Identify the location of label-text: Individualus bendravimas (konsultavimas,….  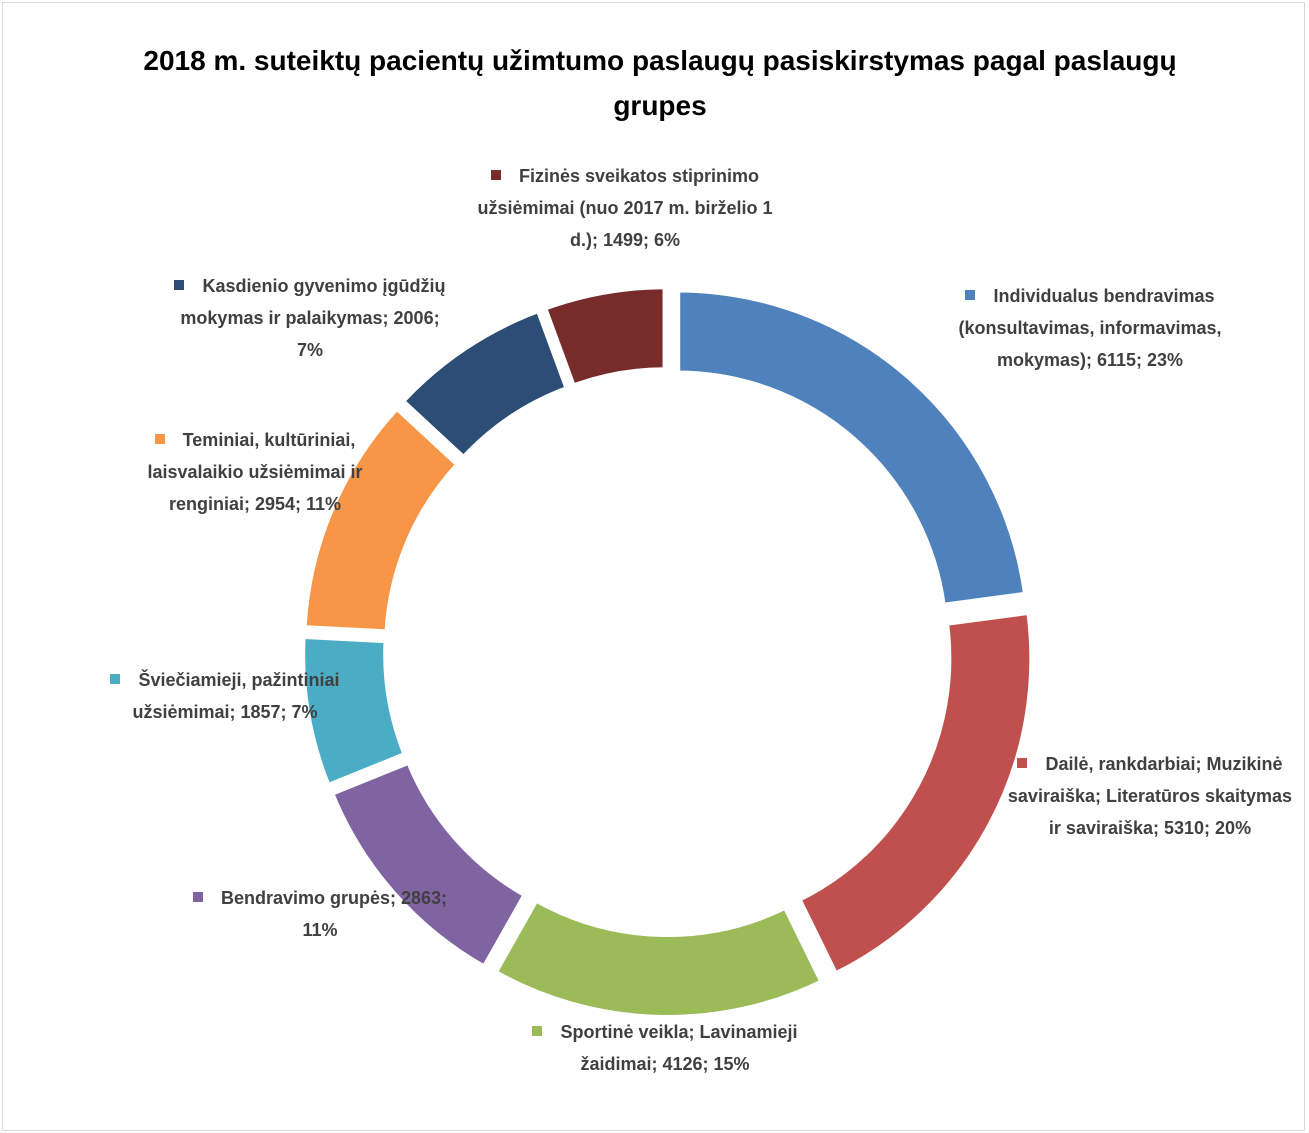
(1090, 328).